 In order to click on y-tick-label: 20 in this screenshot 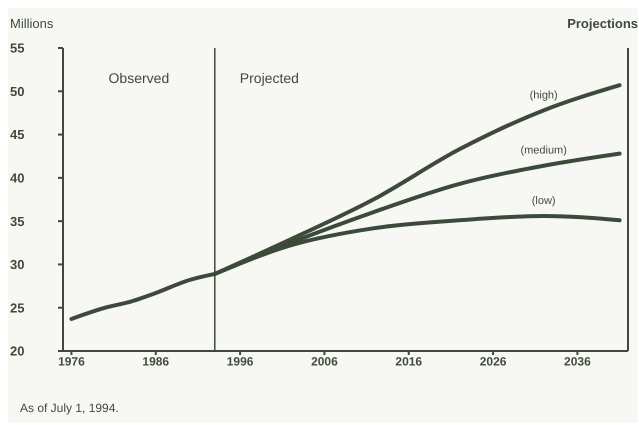, I will do `click(17, 351)`.